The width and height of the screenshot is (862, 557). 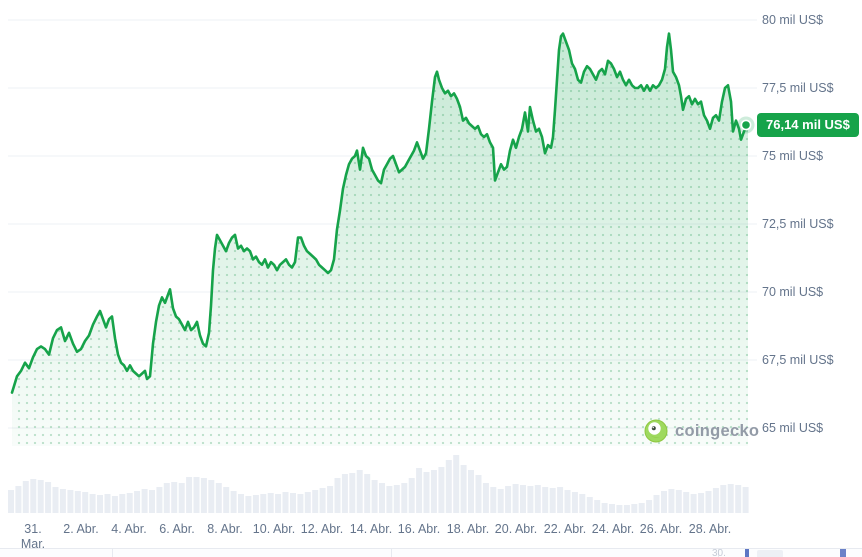 I want to click on x-axis-label: 31. Mar., so click(x=33, y=536).